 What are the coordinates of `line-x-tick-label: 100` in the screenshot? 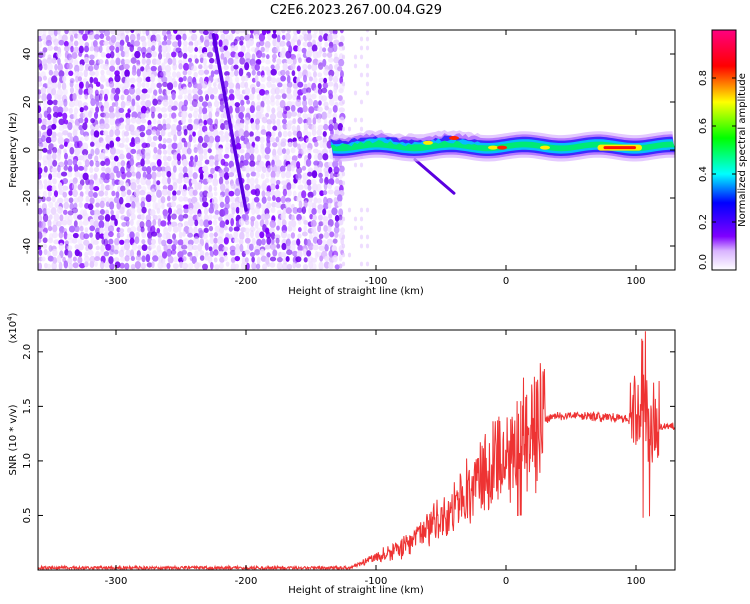 It's located at (635, 581).